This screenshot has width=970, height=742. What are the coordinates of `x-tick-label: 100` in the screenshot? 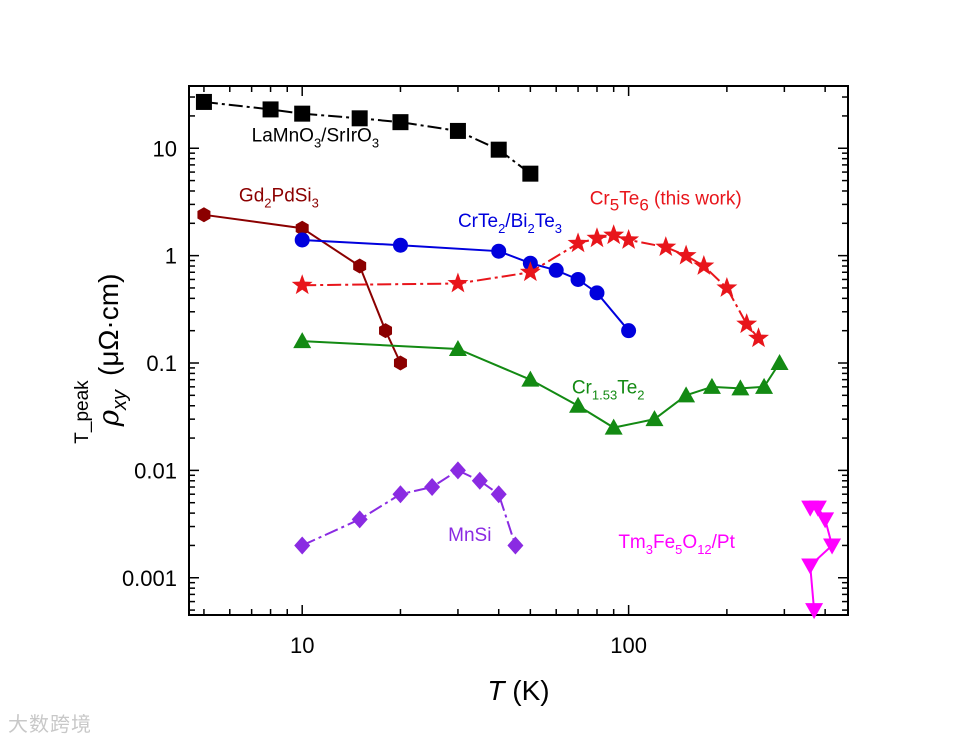 It's located at (628, 645).